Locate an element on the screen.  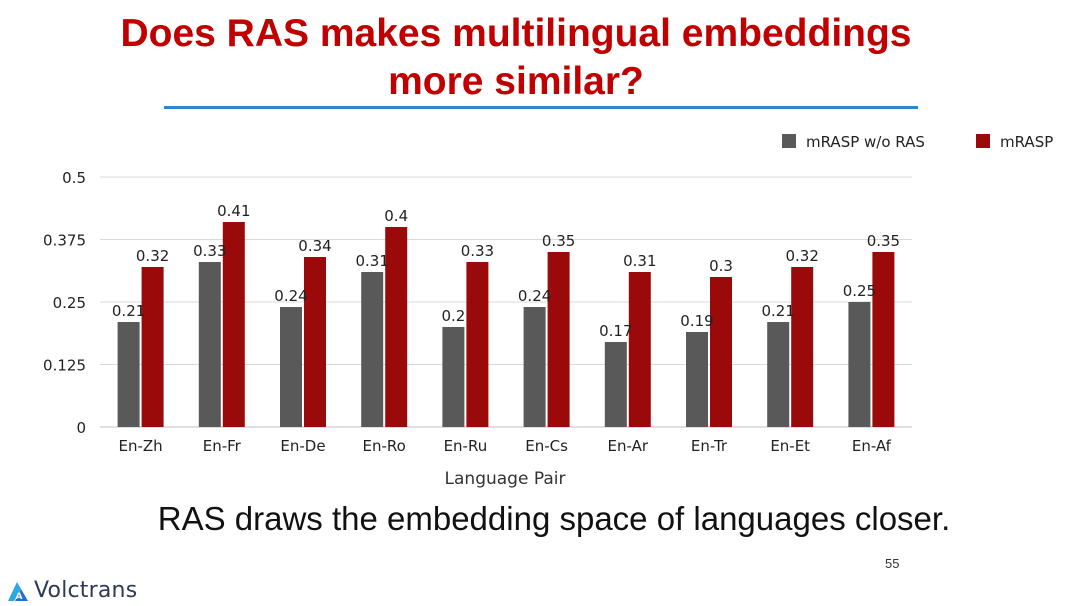
bar-mrasp-en-ar is located at coordinates (639, 349).